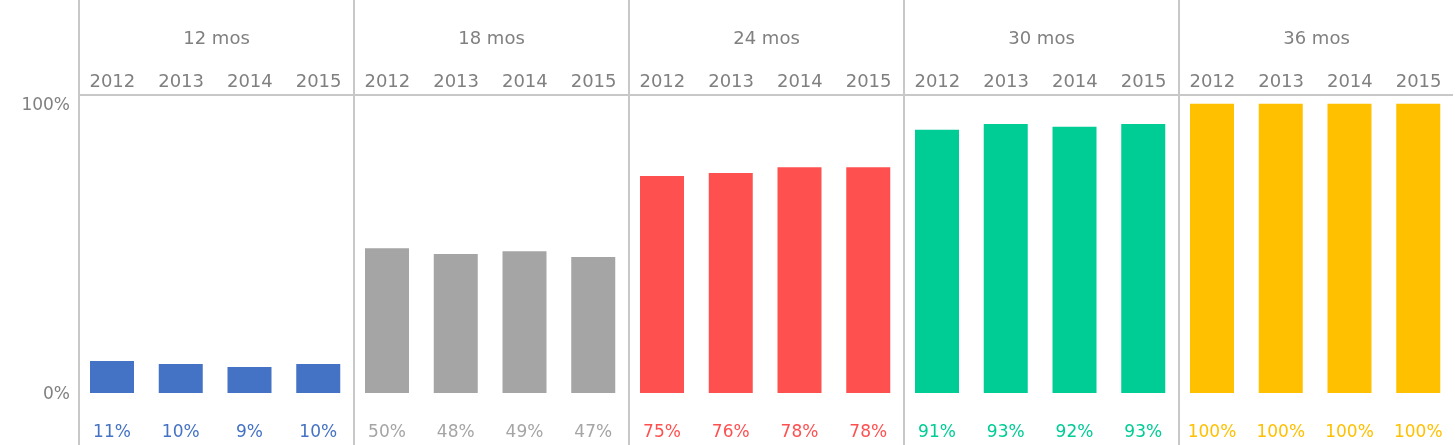 This screenshot has height=445, width=1455. What do you see at coordinates (1074, 431) in the screenshot?
I see `data-label: 92%` at bounding box center [1074, 431].